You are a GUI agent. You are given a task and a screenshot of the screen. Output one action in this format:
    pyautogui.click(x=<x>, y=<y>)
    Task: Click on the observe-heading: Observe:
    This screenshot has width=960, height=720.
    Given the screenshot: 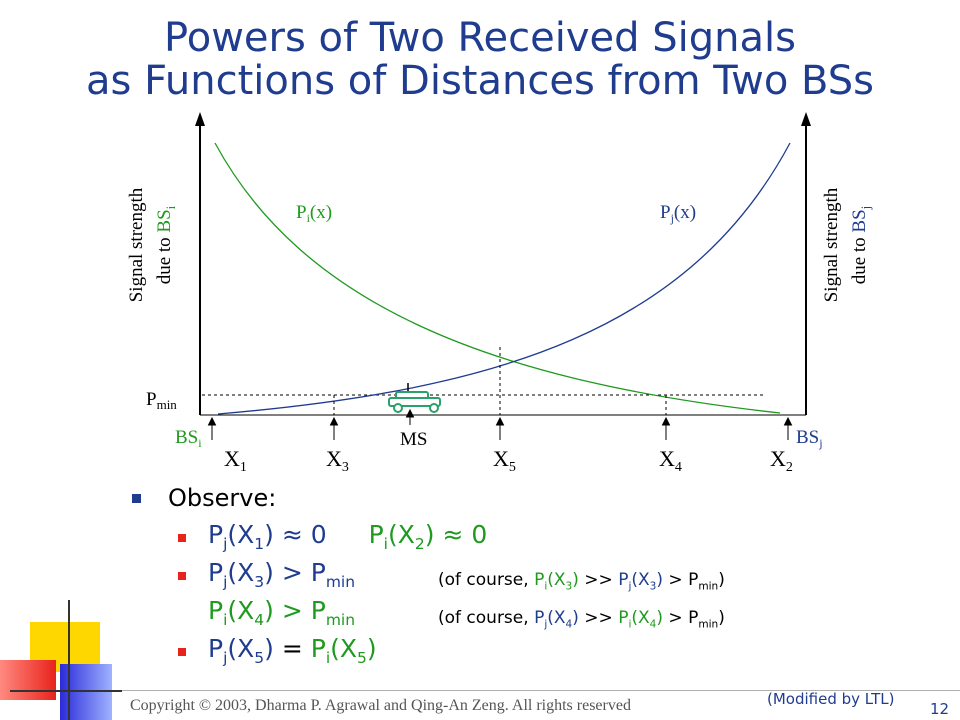 What is the action you would take?
    pyautogui.click(x=222, y=498)
    